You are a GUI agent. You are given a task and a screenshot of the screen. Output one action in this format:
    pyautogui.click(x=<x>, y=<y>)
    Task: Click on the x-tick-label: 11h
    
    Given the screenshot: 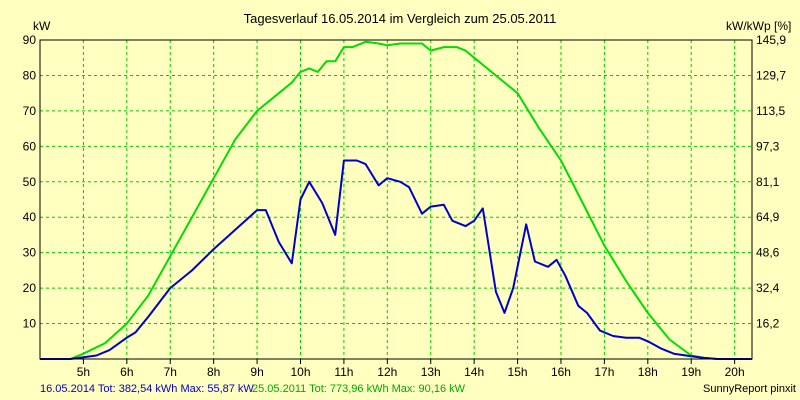 What is the action you would take?
    pyautogui.click(x=343, y=372)
    